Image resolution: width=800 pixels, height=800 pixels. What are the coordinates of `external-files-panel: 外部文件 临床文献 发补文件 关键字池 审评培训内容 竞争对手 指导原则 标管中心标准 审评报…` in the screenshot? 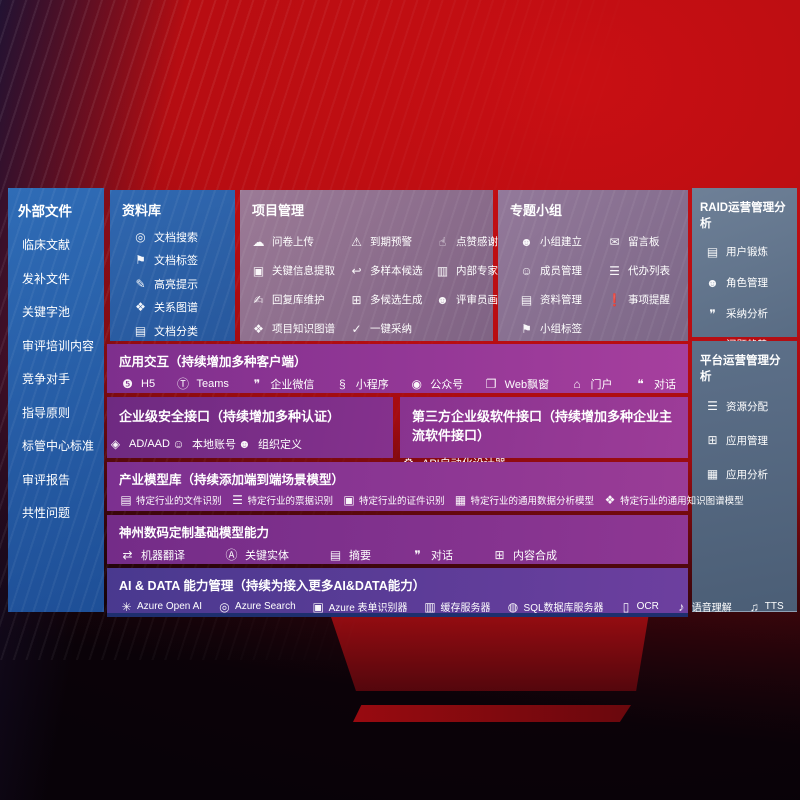 It's located at (56, 400).